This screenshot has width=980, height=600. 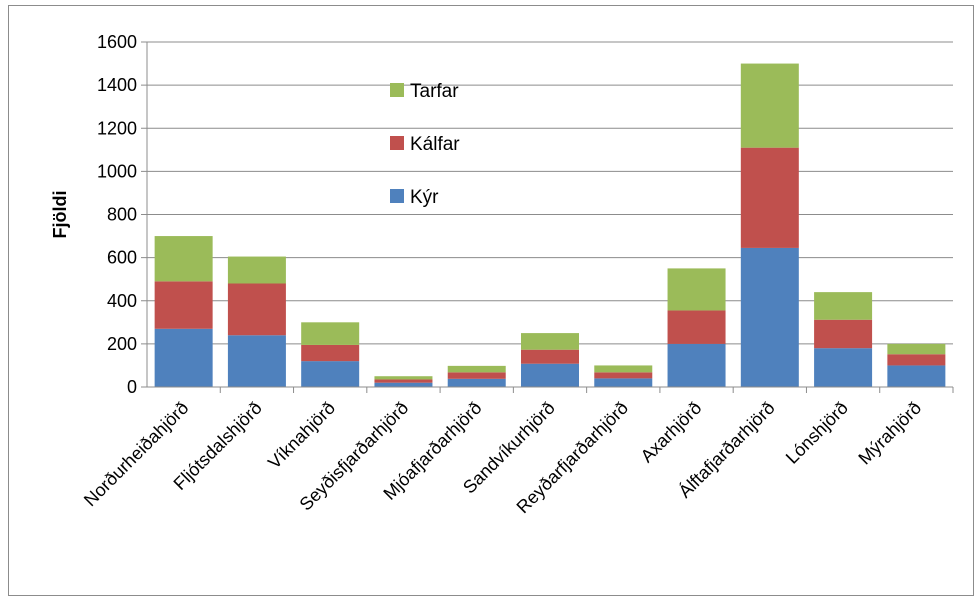 I want to click on y-tick-label: 0, so click(x=132, y=387).